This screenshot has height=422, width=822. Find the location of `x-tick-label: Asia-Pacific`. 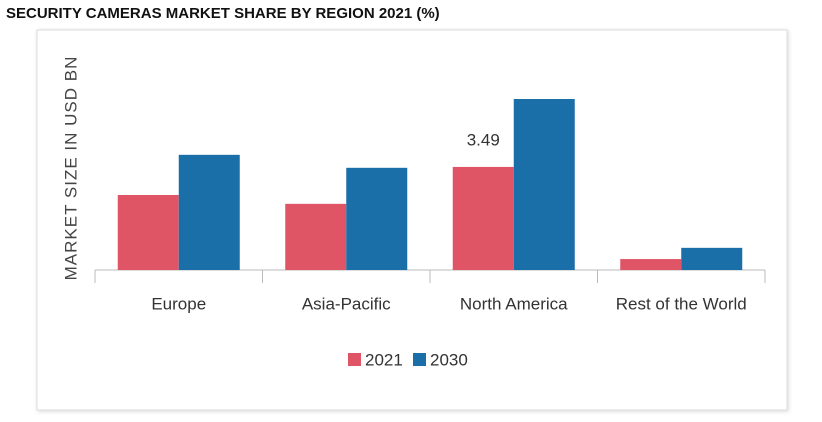

x-tick-label: Asia-Pacific is located at coordinates (346, 303).